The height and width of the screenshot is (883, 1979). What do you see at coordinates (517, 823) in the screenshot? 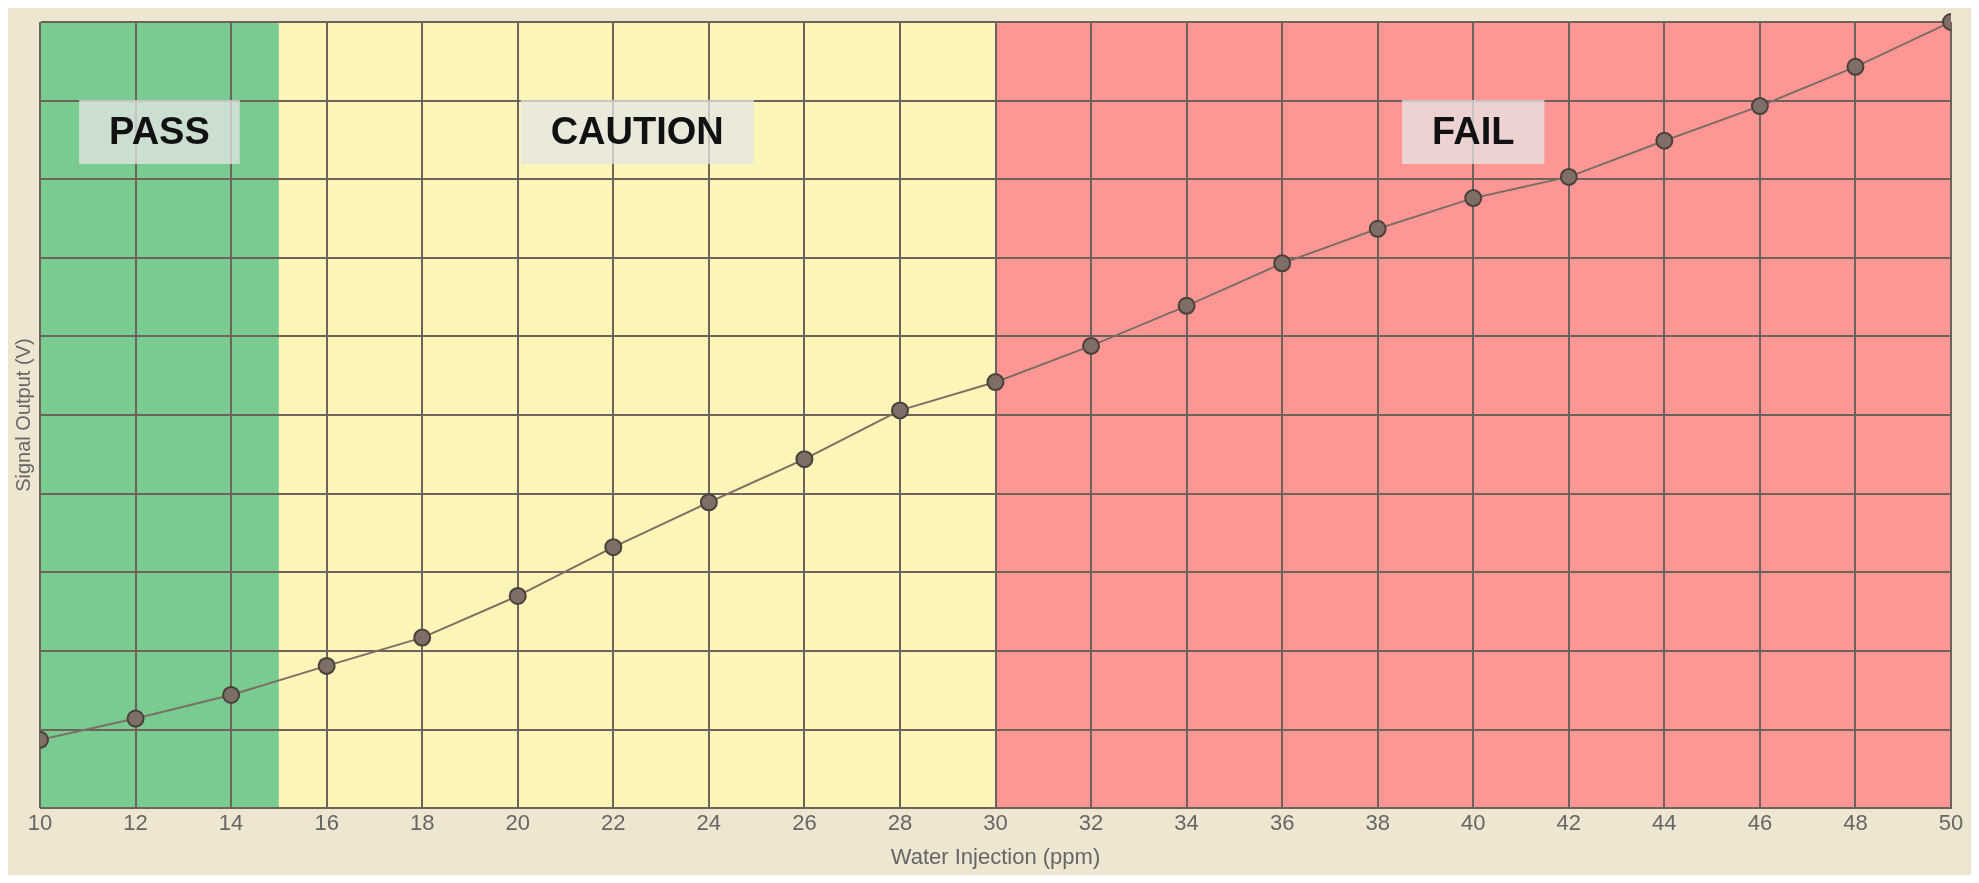
I see `x-tick-label: 20` at bounding box center [517, 823].